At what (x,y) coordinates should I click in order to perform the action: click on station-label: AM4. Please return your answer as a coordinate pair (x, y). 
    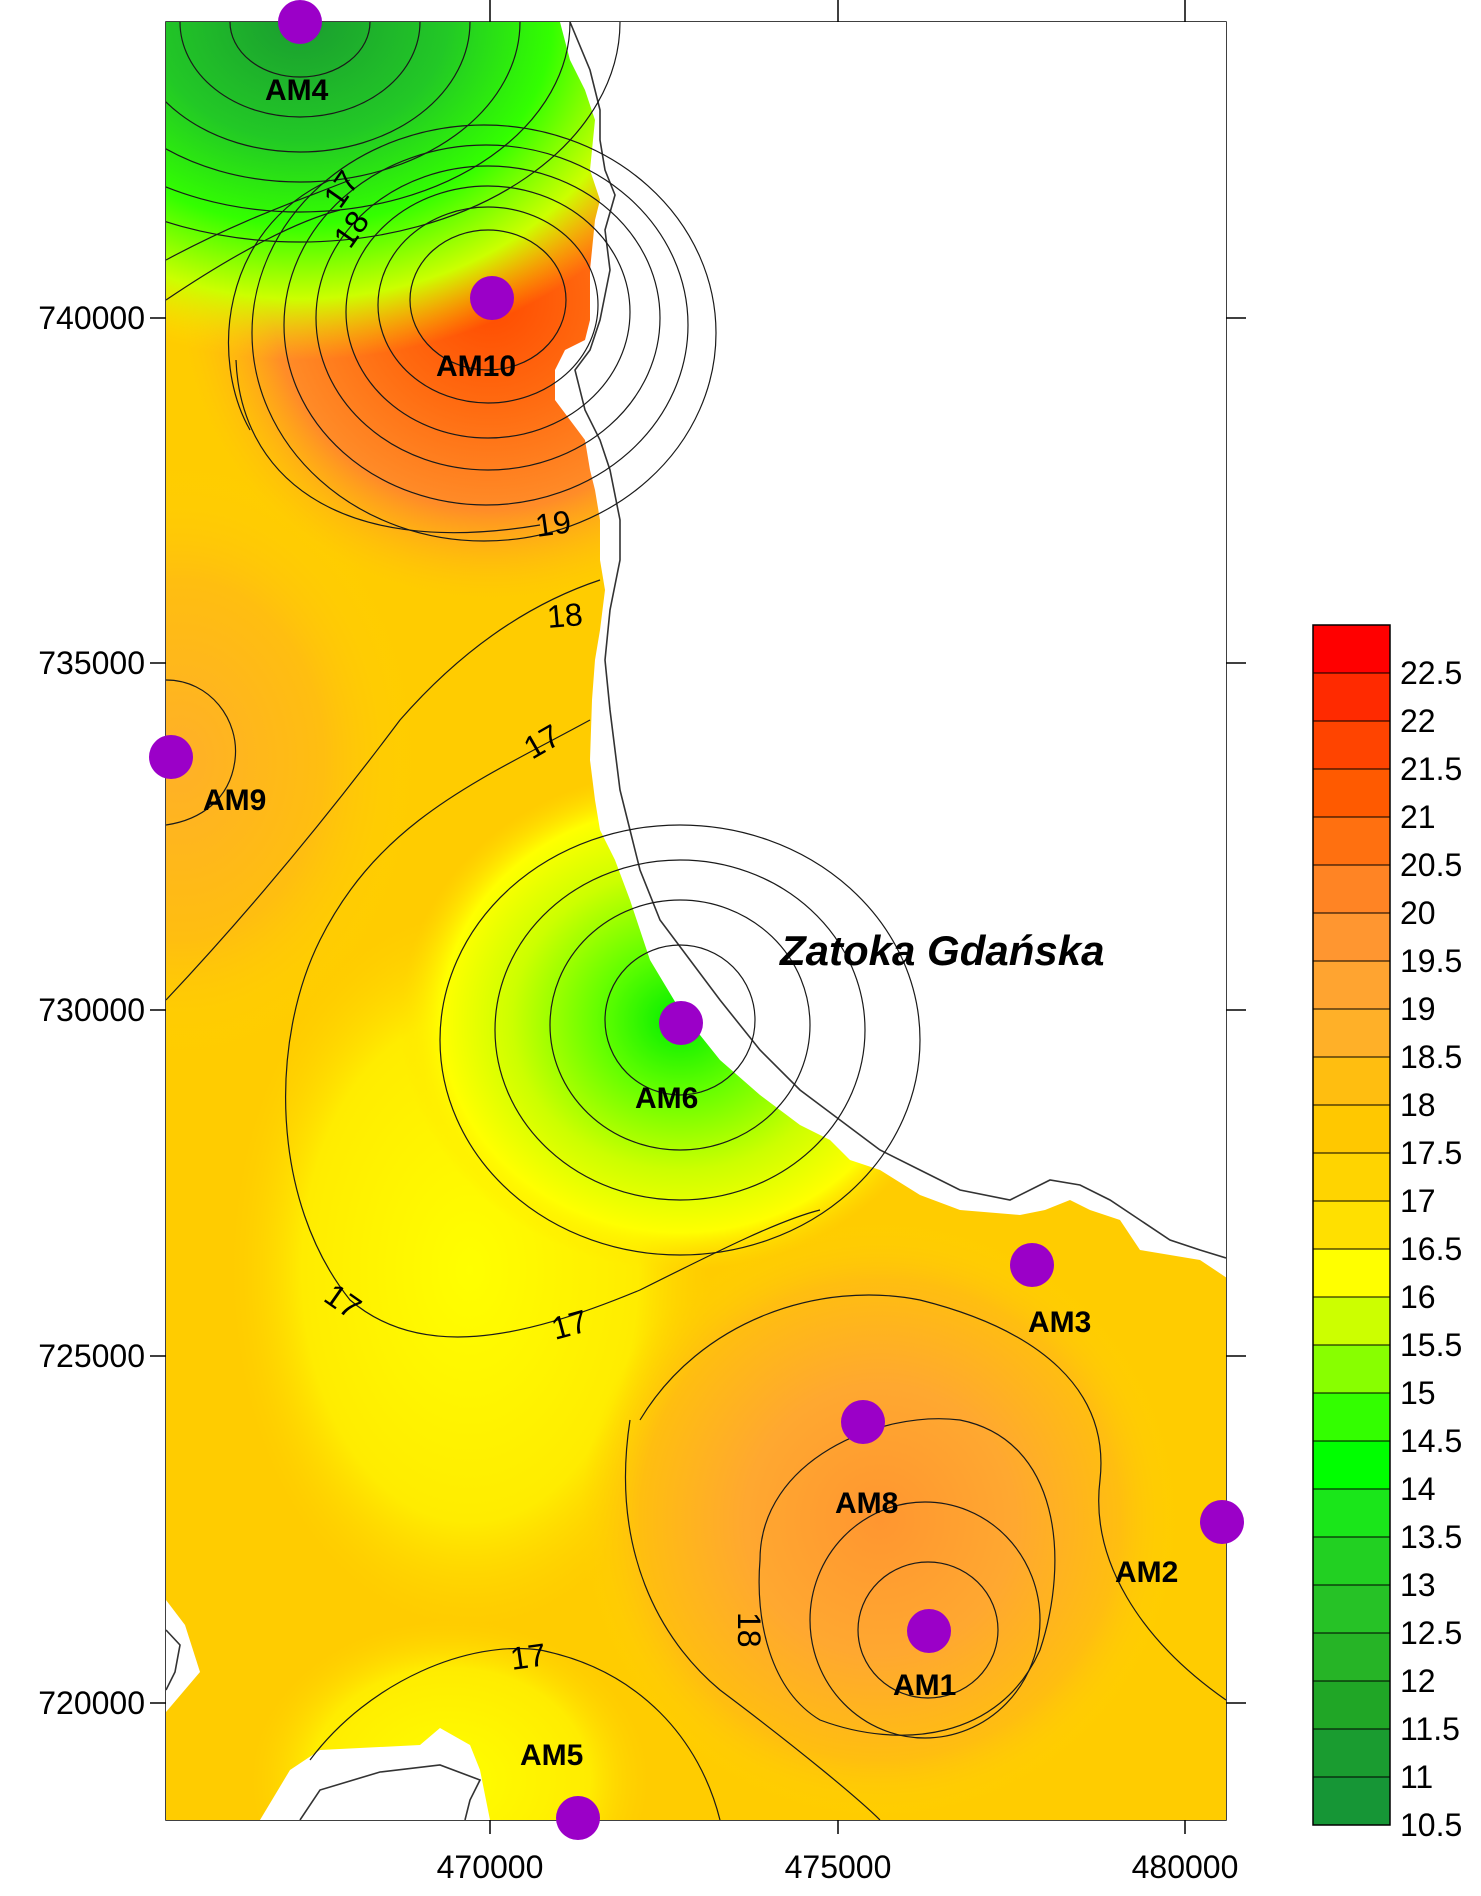
    Looking at the image, I should click on (297, 90).